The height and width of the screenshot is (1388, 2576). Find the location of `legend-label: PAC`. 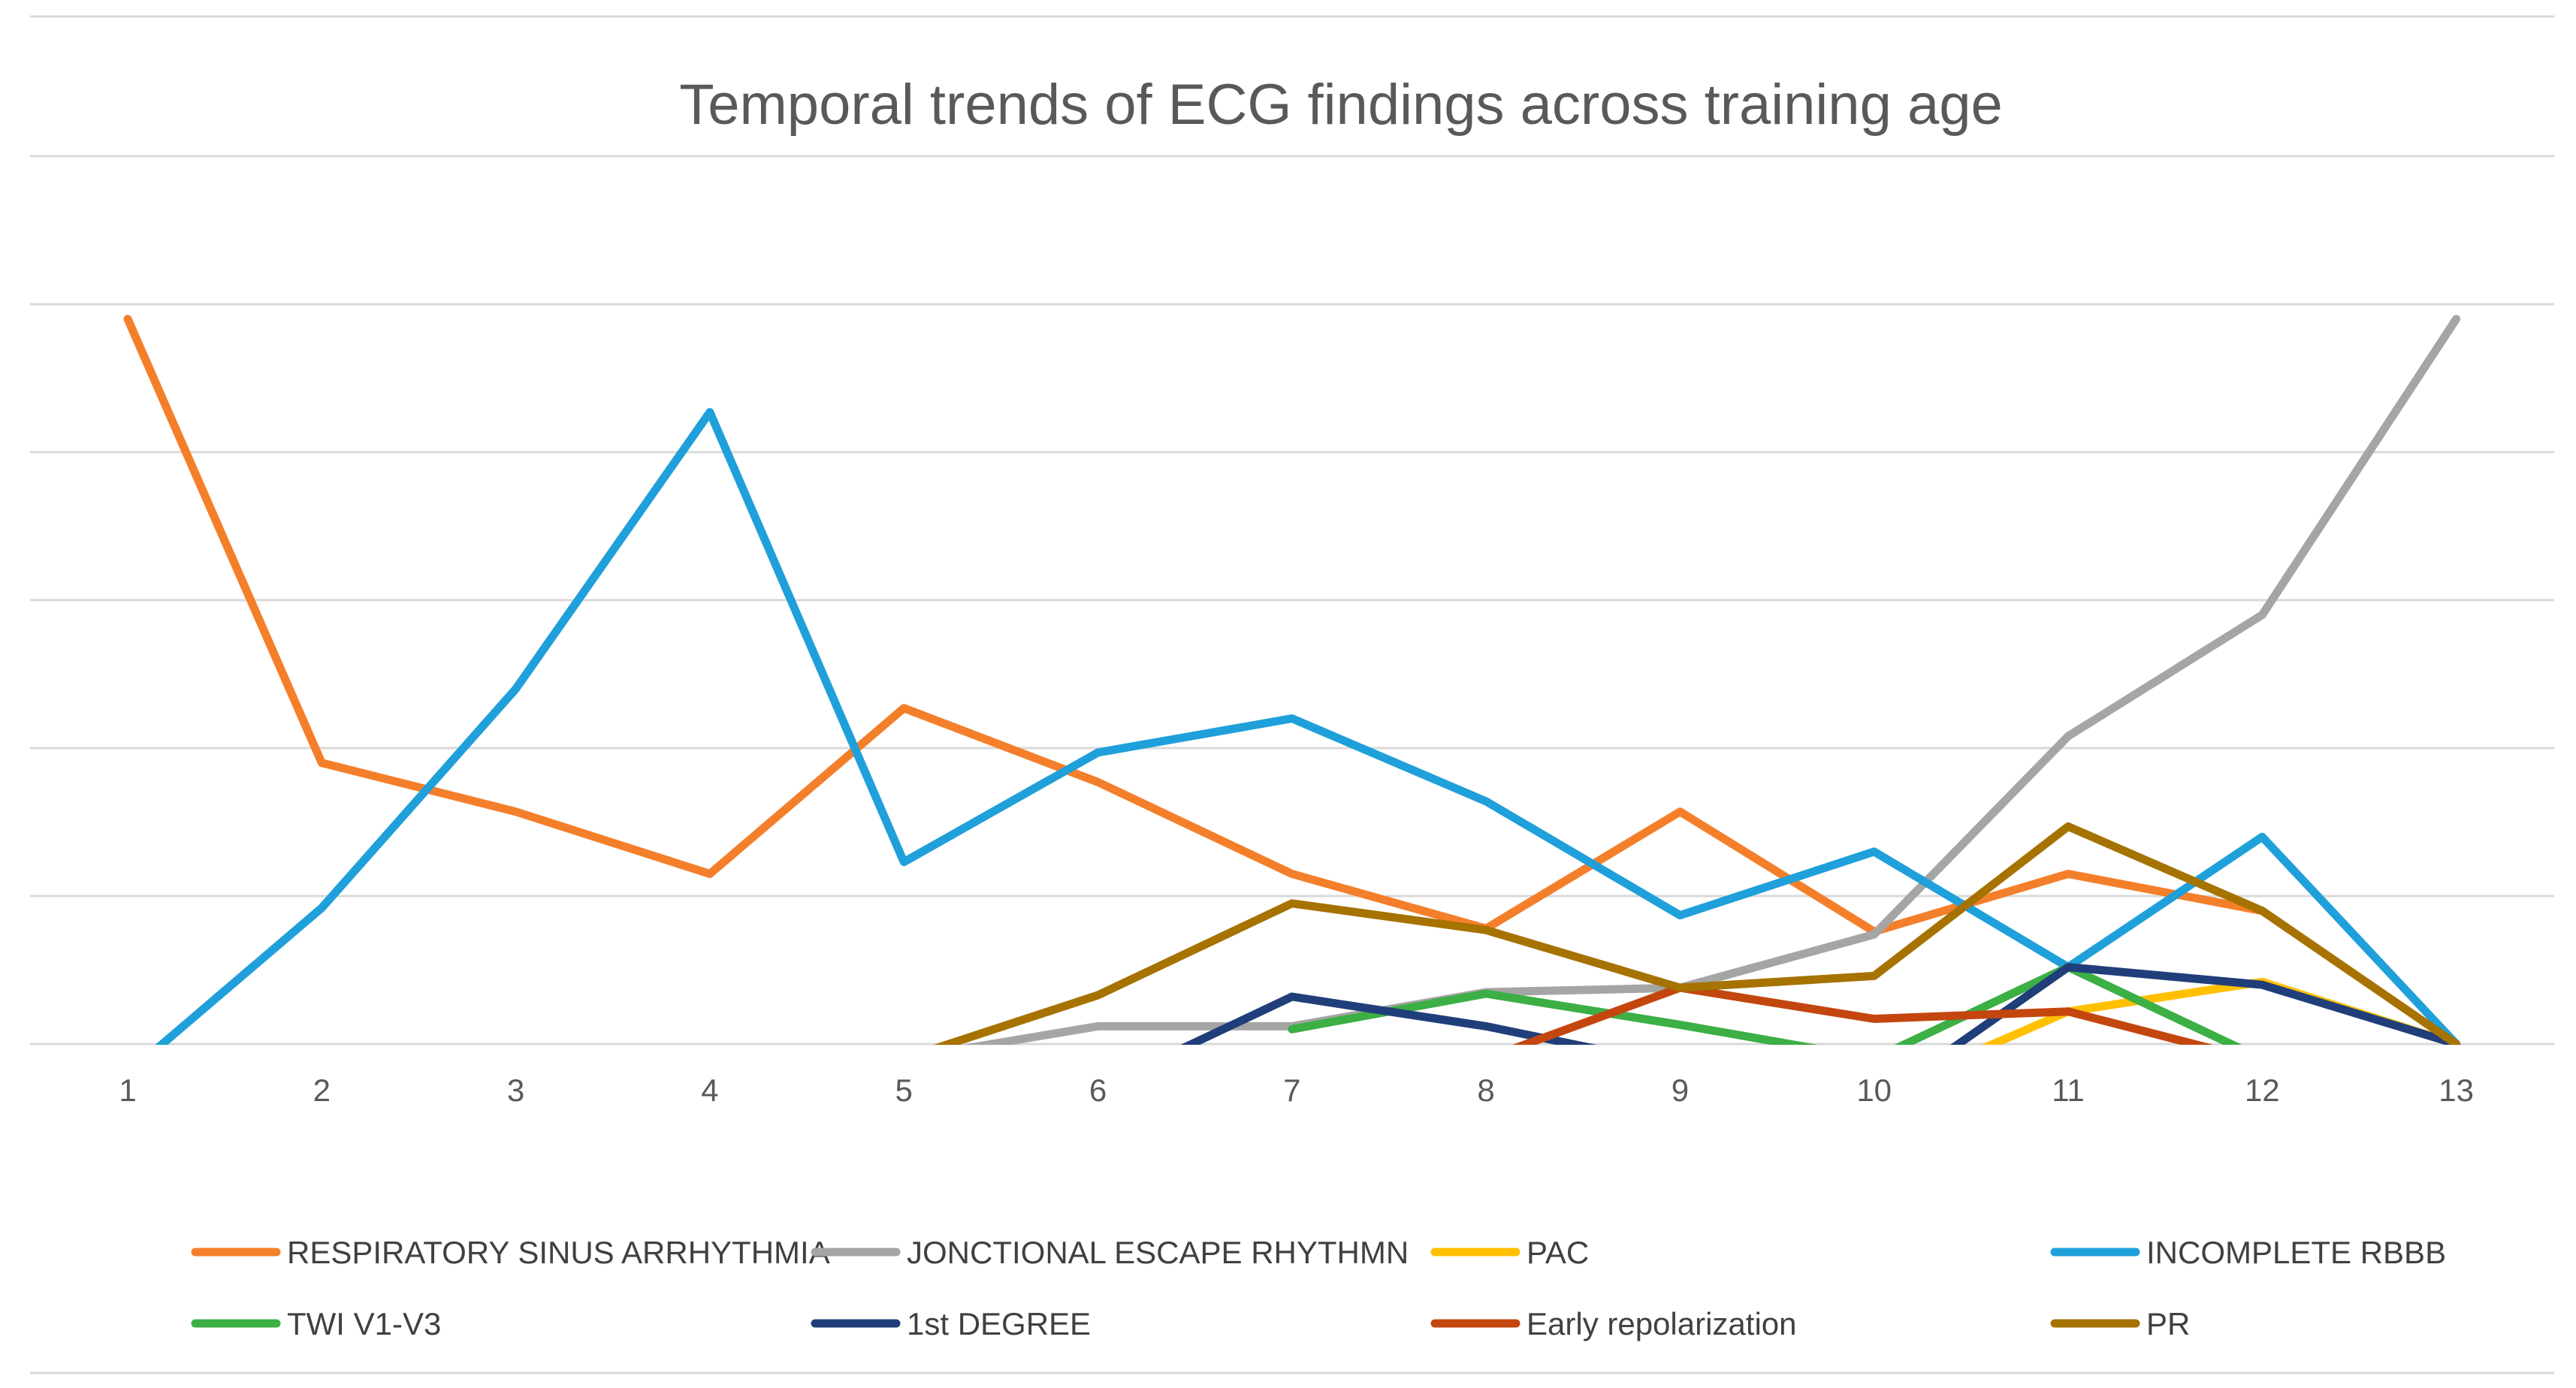

legend-label: PAC is located at coordinates (1558, 1253).